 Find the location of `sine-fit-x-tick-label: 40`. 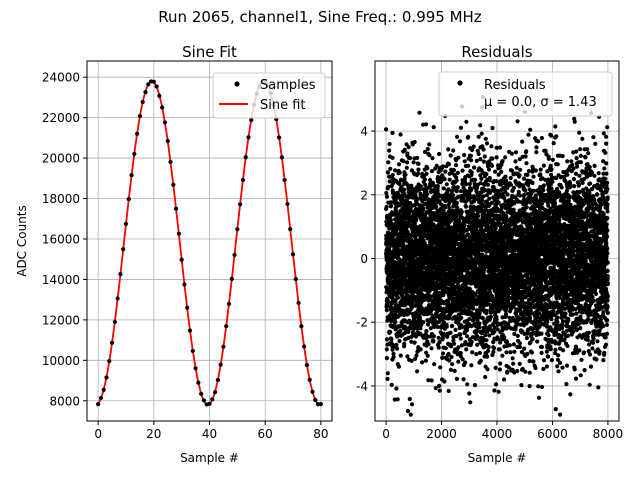

sine-fit-x-tick-label: 40 is located at coordinates (209, 434).